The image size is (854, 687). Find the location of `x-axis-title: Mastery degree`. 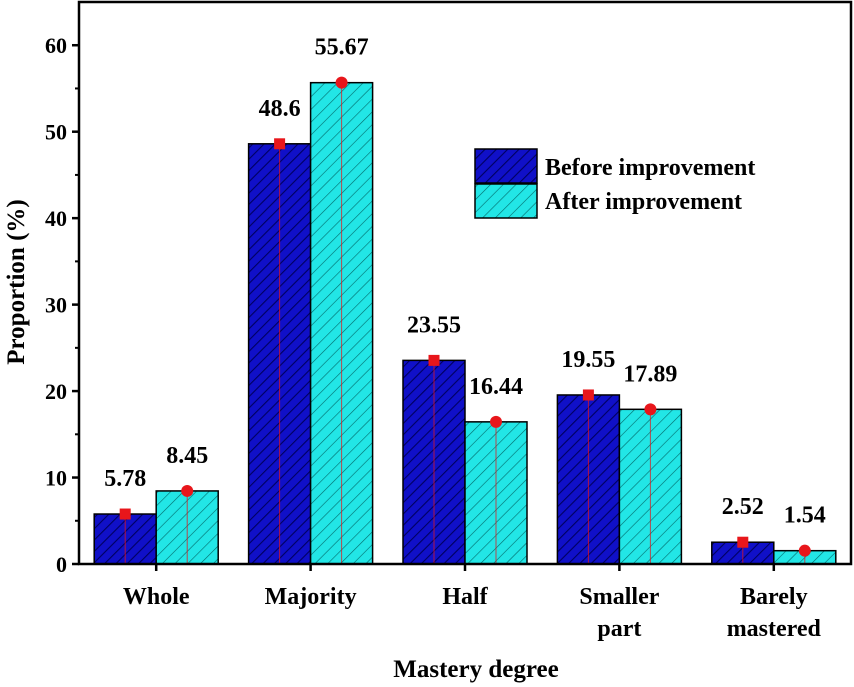

x-axis-title: Mastery degree is located at coordinates (475, 669).